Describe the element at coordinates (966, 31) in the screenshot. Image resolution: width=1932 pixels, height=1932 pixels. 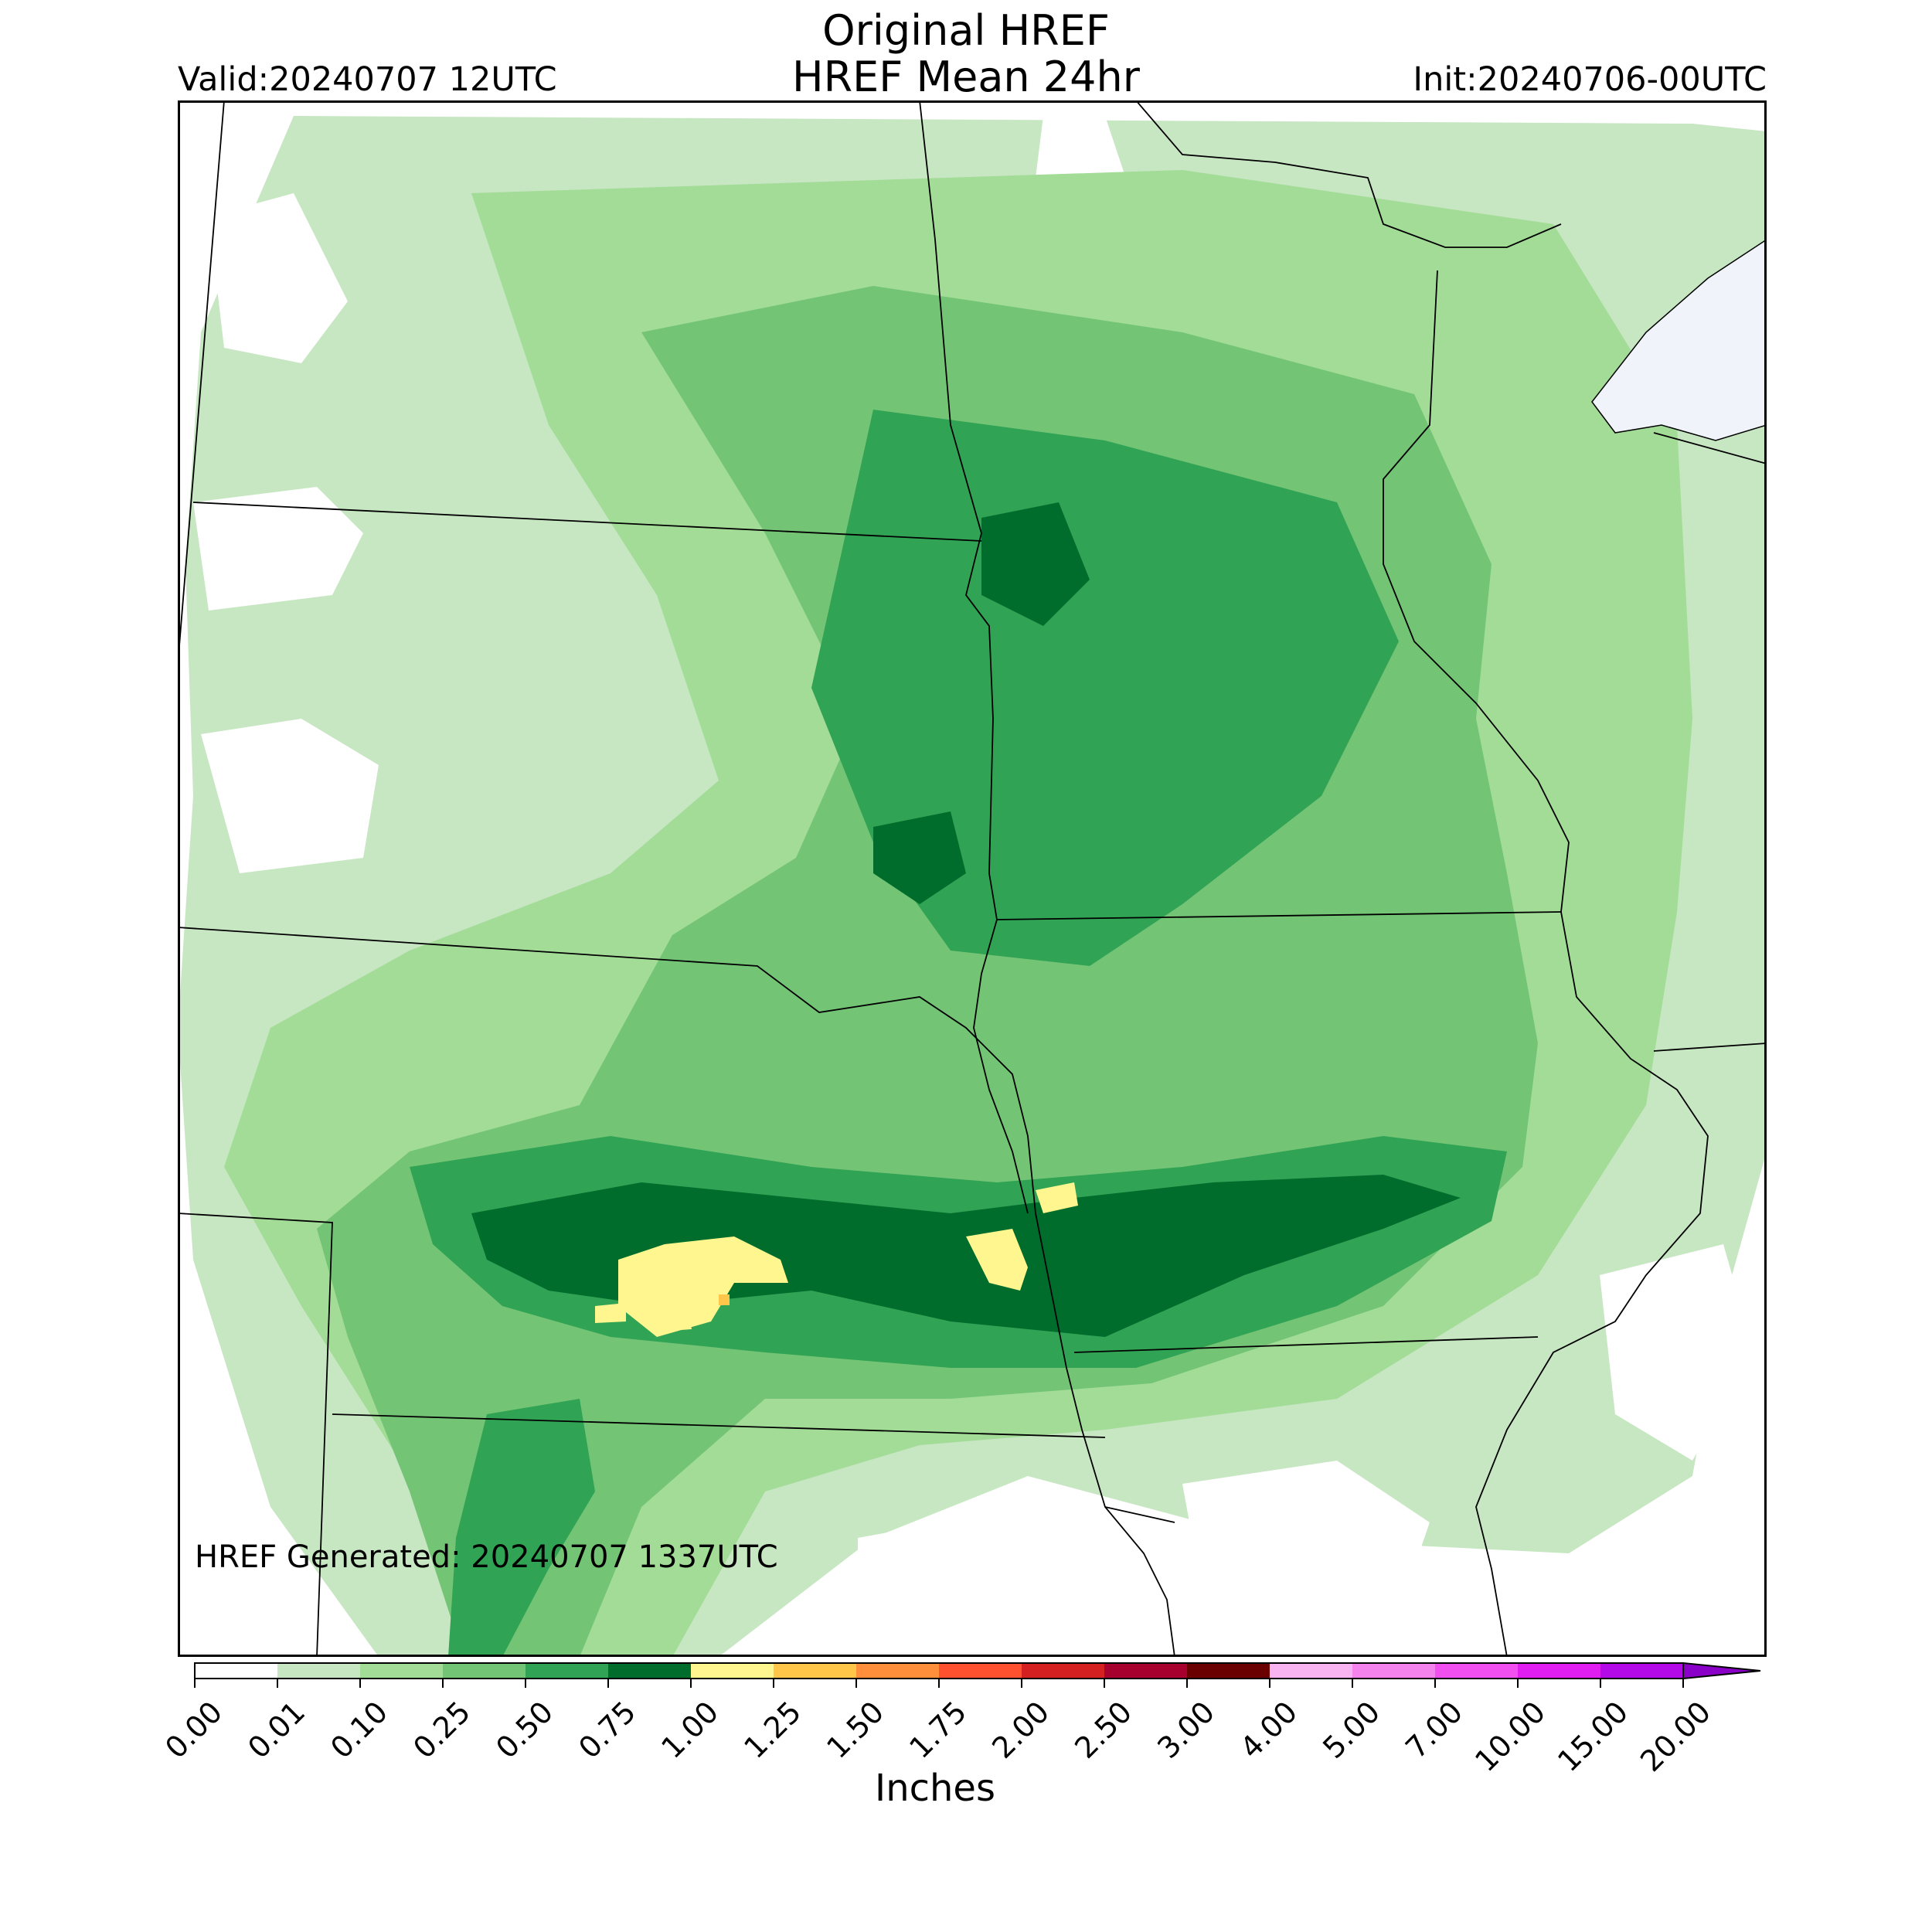
I see `map-title-line1: Original HREF` at that location.